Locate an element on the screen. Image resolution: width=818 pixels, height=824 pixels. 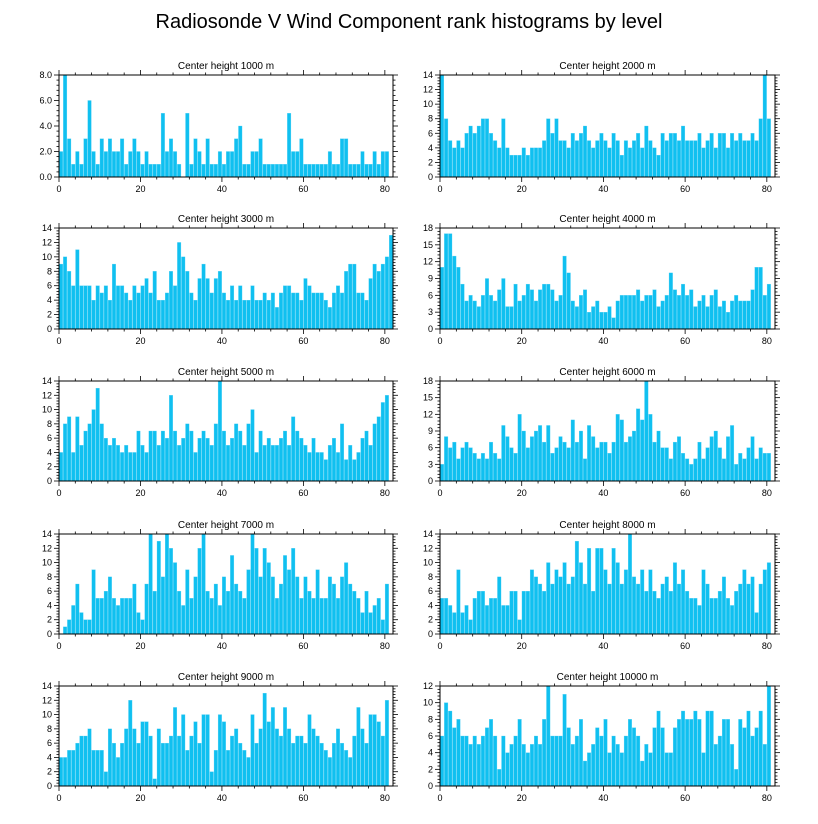
y-tick-label: 9 is located at coordinates (430, 431).